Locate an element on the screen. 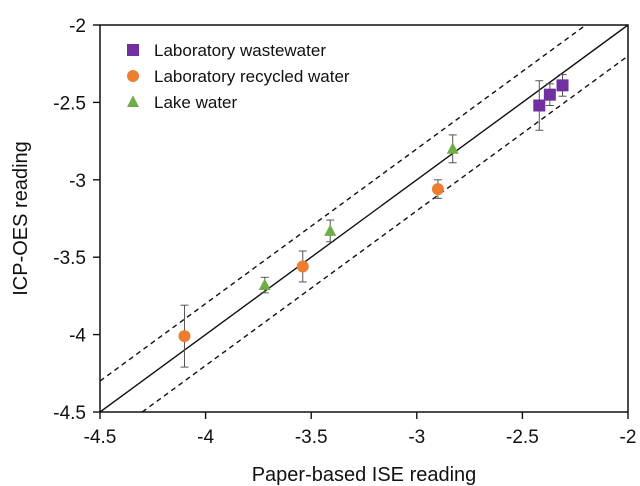 The height and width of the screenshot is (486, 640). y-tick-label: -2 is located at coordinates (77, 26).